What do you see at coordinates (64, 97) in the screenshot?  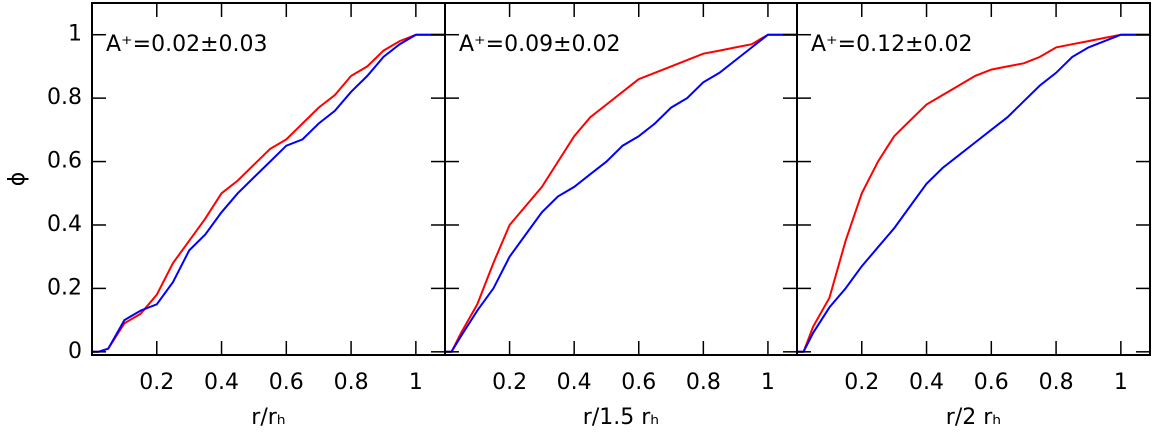 I see `y-tick-label: 0.8` at bounding box center [64, 97].